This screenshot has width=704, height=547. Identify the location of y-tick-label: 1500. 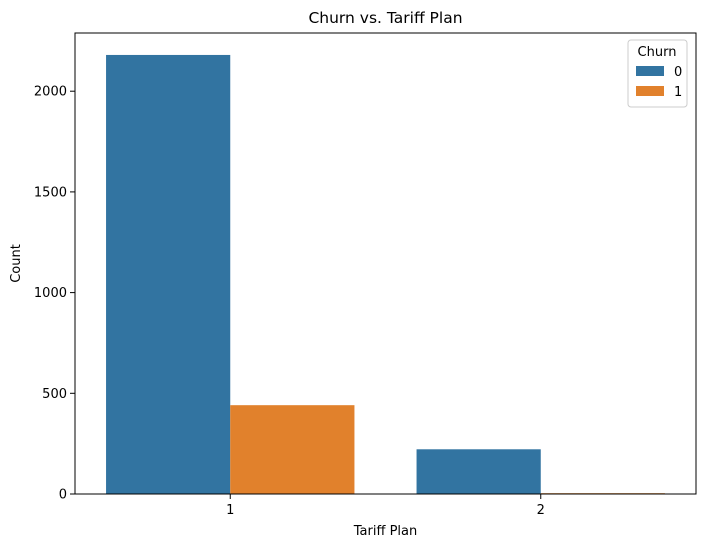
(50, 192).